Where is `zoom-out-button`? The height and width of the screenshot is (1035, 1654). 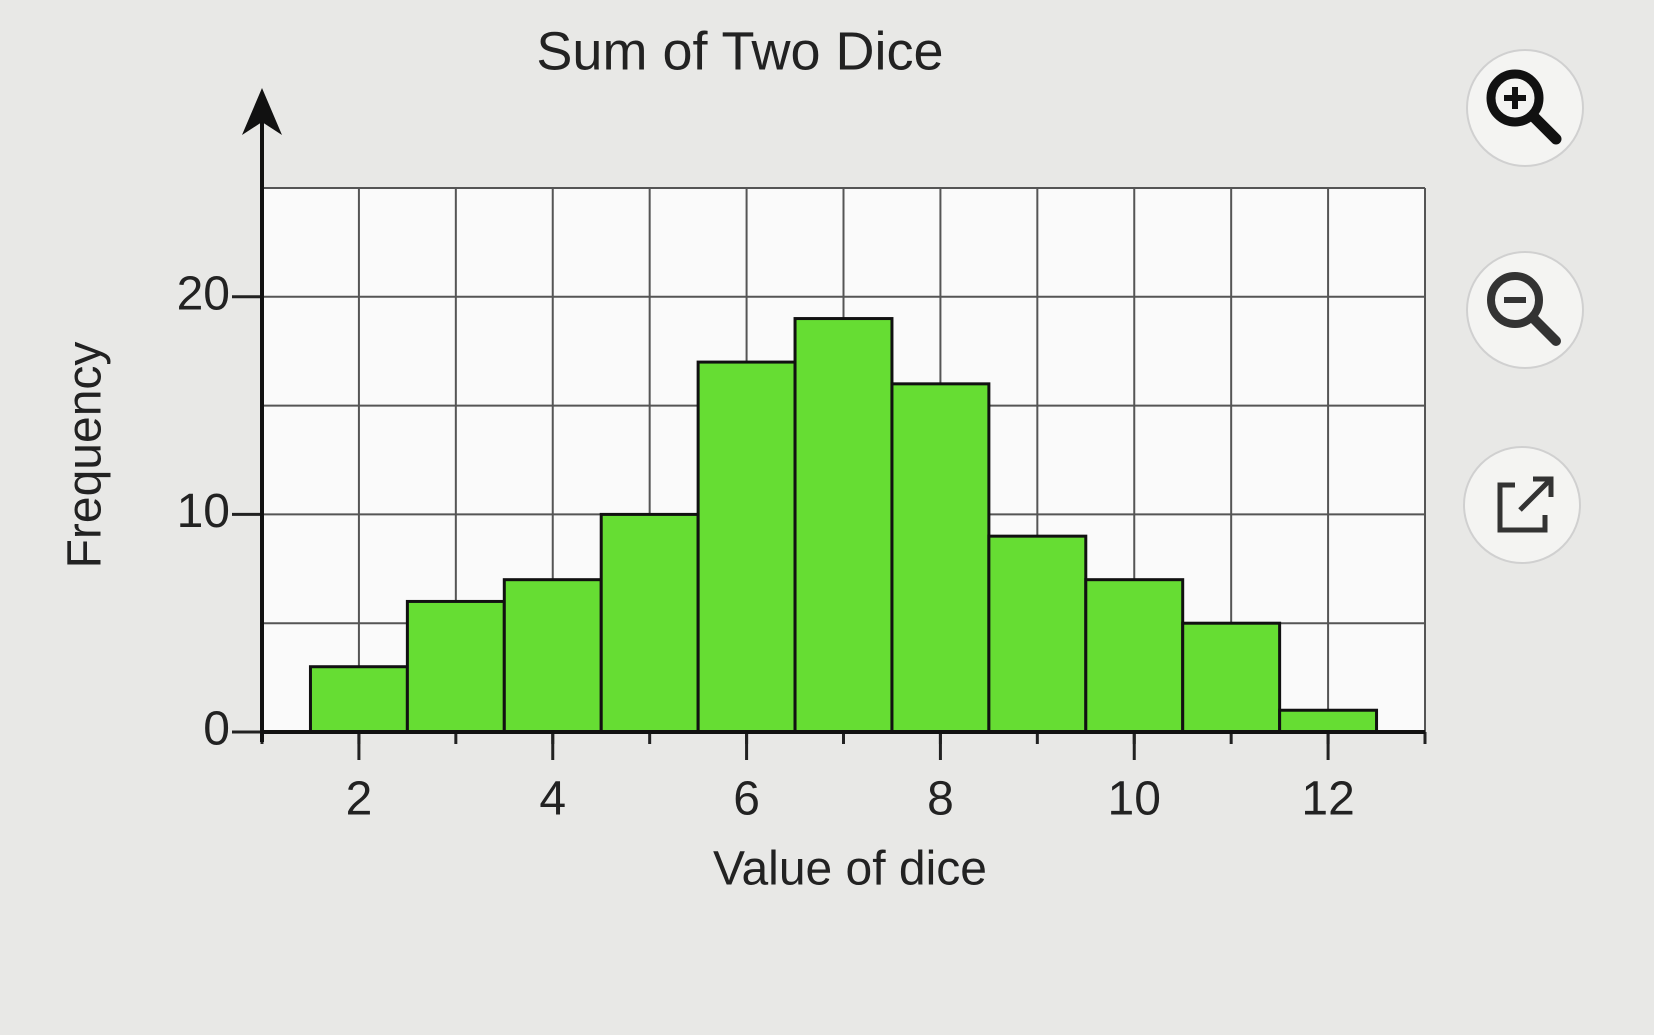
zoom-out-button is located at coordinates (1525, 310).